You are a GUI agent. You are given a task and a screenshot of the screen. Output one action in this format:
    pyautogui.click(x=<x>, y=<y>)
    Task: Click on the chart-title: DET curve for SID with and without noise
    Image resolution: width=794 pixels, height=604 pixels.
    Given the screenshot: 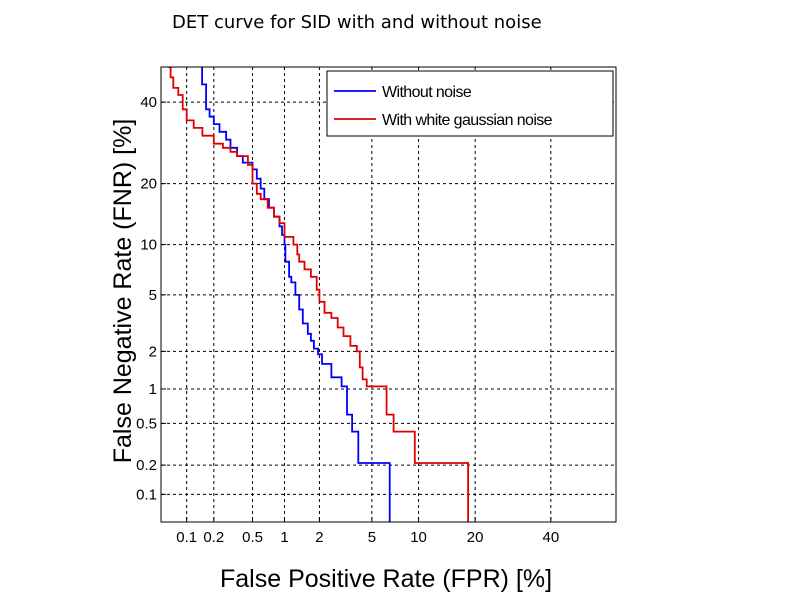 What is the action you would take?
    pyautogui.click(x=357, y=22)
    